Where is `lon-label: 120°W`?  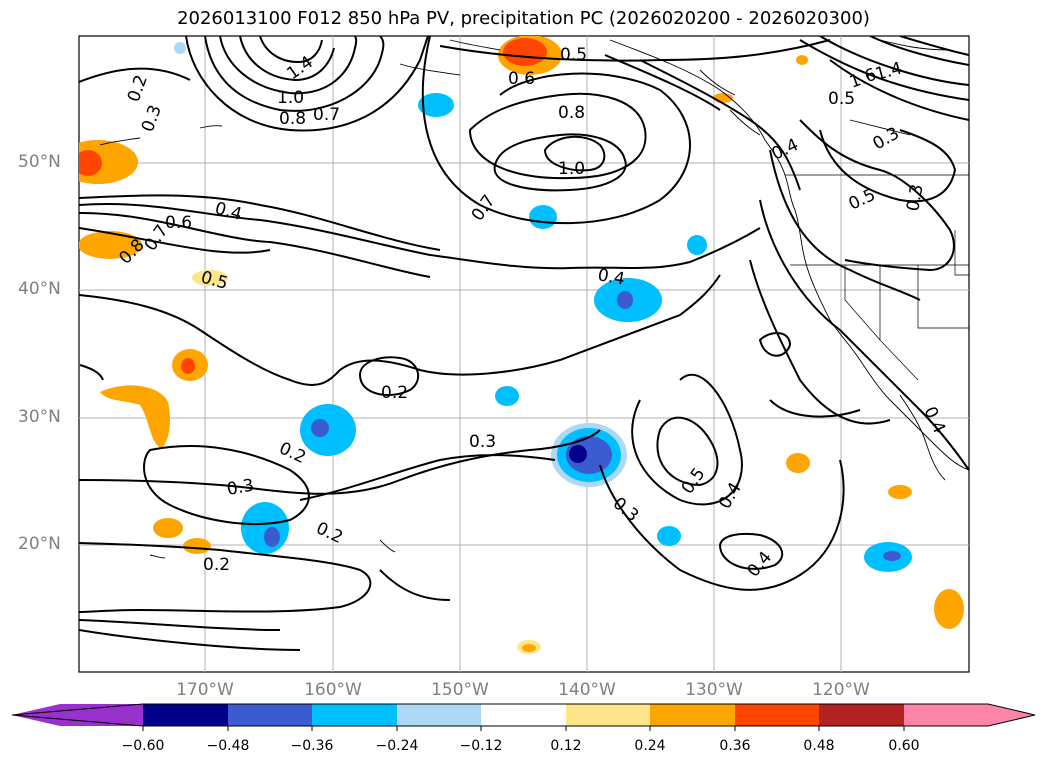 lon-label: 120°W is located at coordinates (841, 690).